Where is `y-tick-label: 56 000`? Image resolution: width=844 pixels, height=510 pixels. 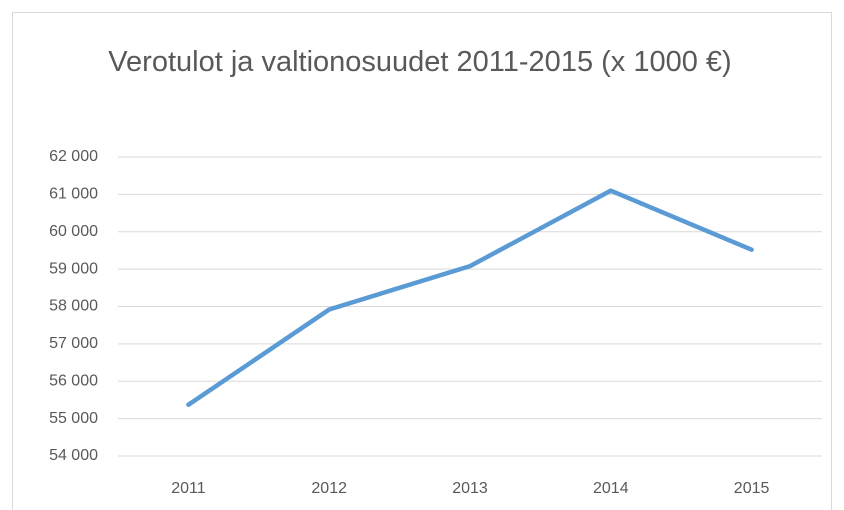
y-tick-label: 56 000 is located at coordinates (73, 380).